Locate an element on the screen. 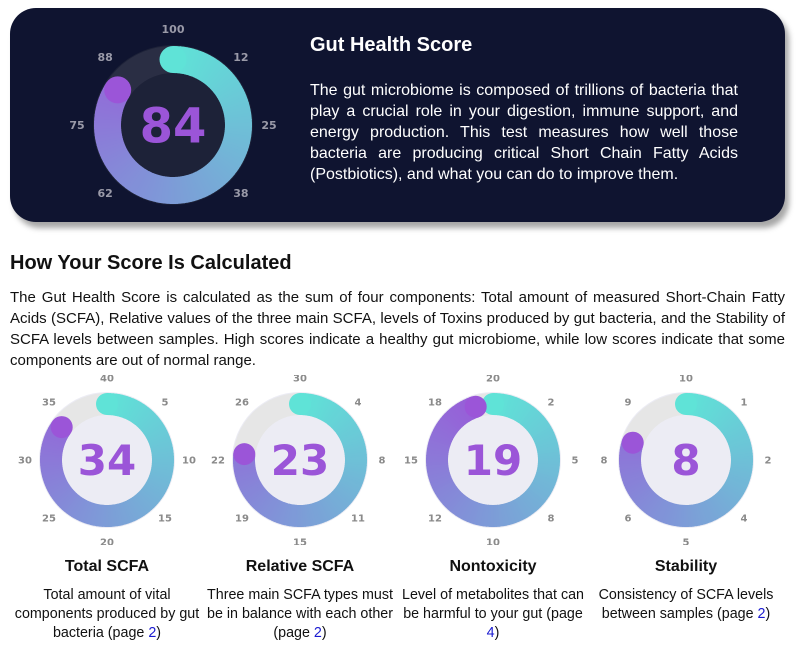  gauge-tick-label: 26 is located at coordinates (242, 403).